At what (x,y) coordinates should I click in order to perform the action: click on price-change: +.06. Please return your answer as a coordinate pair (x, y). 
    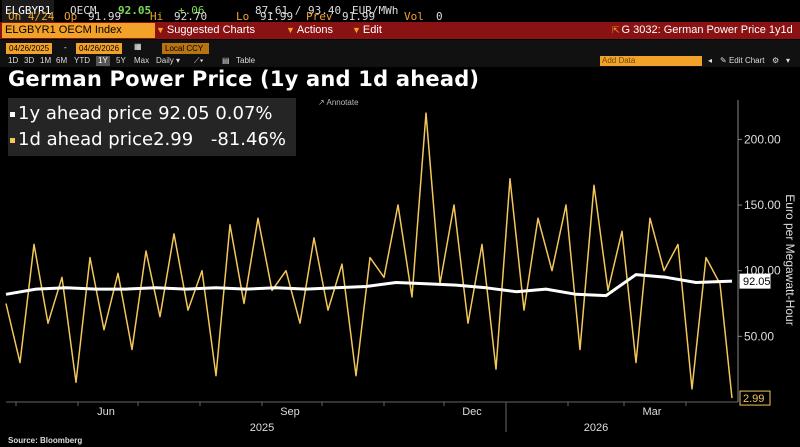
    Looking at the image, I should click on (191, 10).